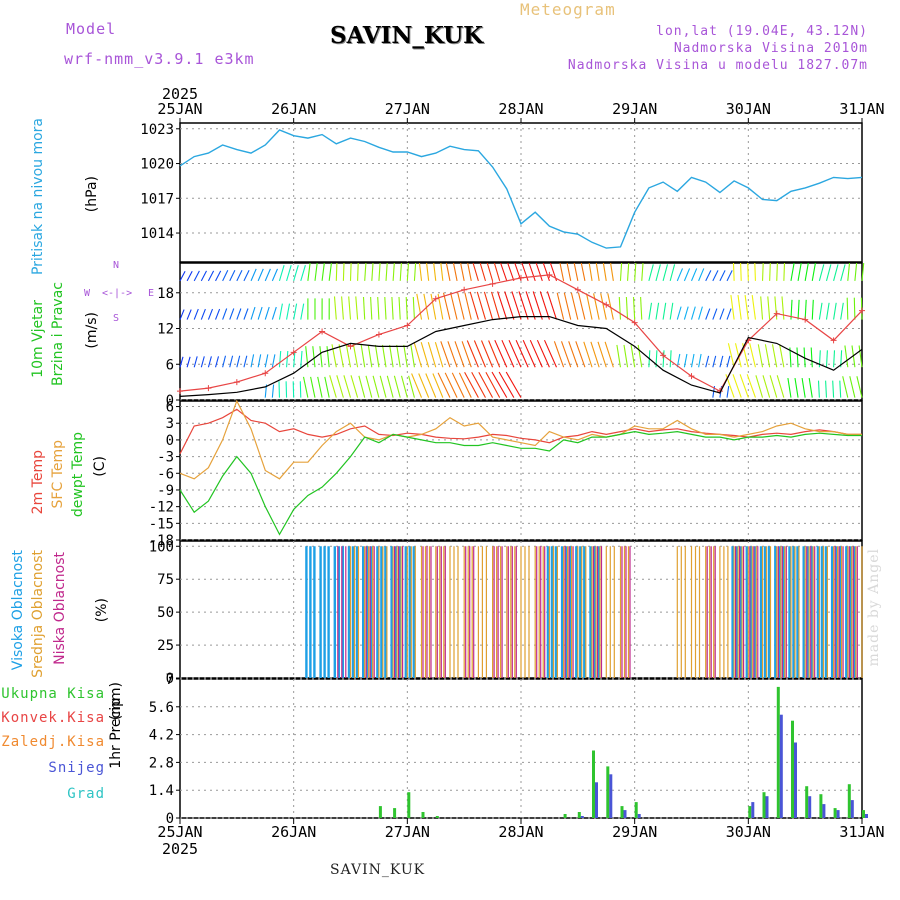  What do you see at coordinates (157, 234) in the screenshot?
I see `pressure-ytick-label: 1014` at bounding box center [157, 234].